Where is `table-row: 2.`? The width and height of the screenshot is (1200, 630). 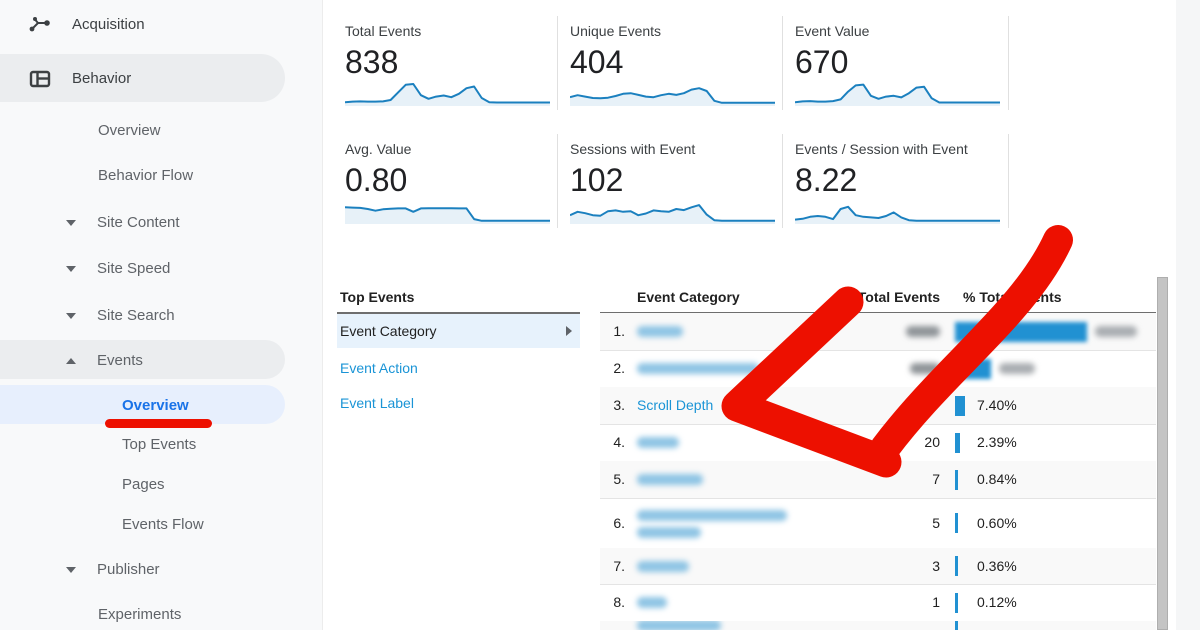 table-row: 2. is located at coordinates (878, 369).